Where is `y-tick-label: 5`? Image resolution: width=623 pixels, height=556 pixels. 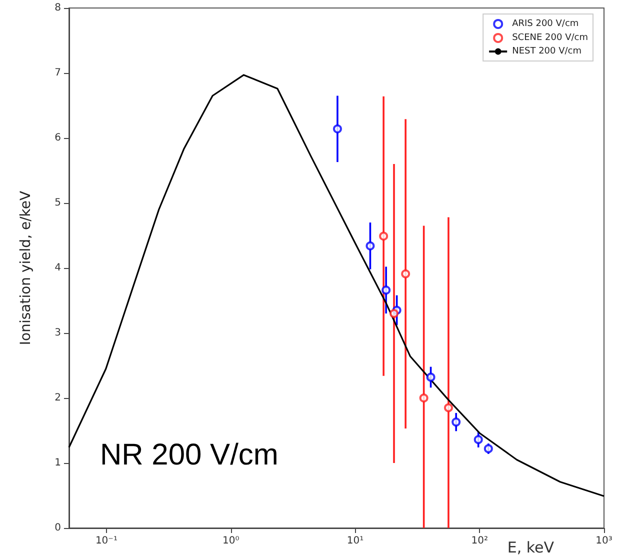 y-tick-label: 5 is located at coordinates (57, 203).